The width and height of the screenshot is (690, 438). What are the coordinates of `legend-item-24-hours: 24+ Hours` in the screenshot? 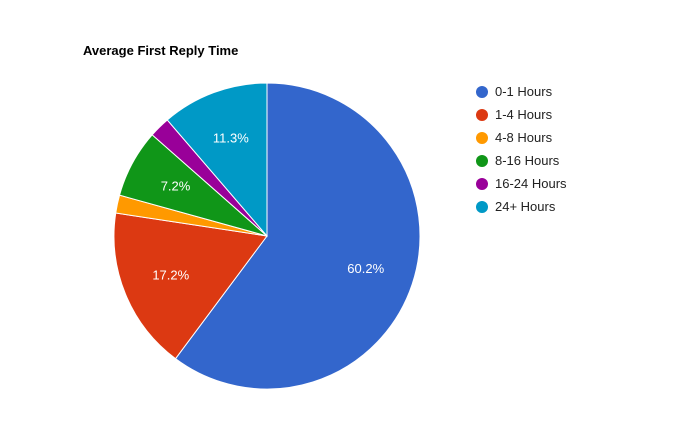 It's located at (521, 206).